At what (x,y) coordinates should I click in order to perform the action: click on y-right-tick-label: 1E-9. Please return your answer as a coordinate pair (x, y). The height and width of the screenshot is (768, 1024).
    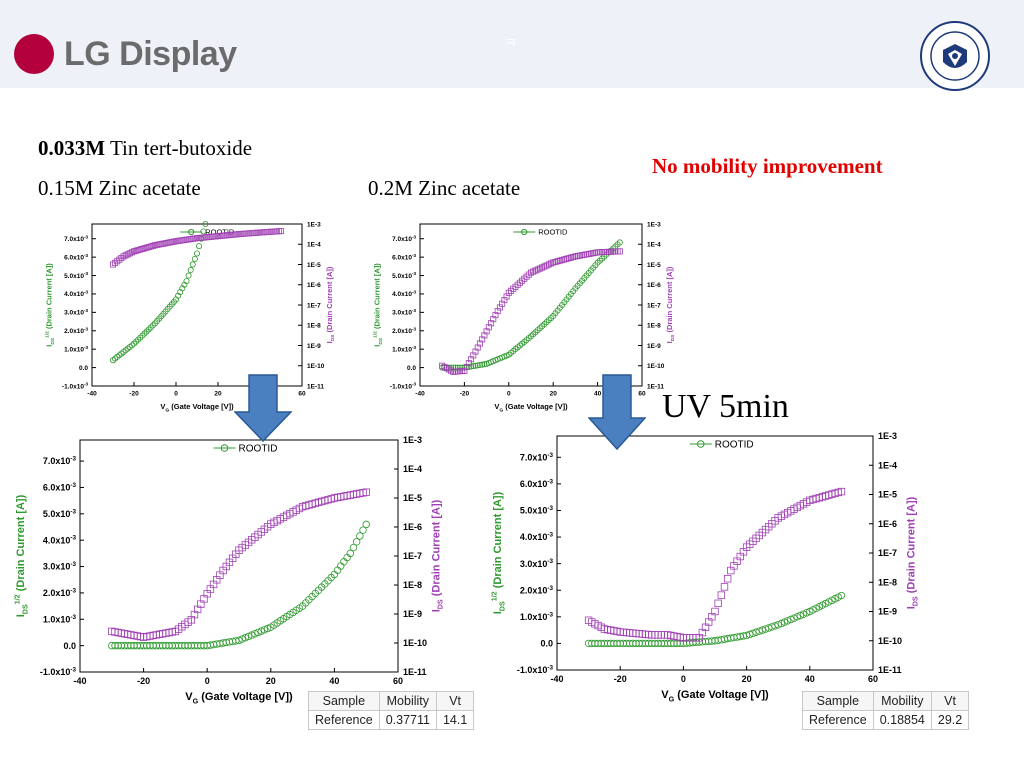
    Looking at the image, I should click on (654, 346).